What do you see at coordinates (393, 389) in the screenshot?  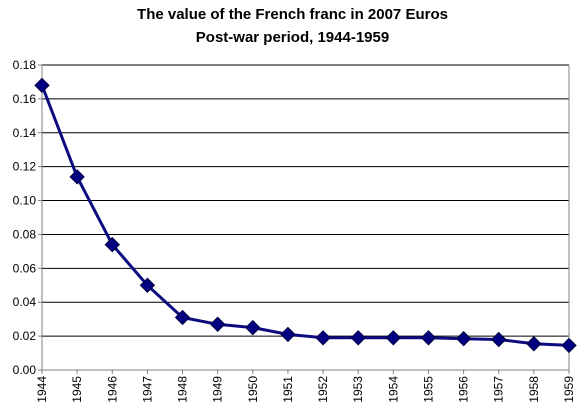 I see `x-tick-label: 1954` at bounding box center [393, 389].